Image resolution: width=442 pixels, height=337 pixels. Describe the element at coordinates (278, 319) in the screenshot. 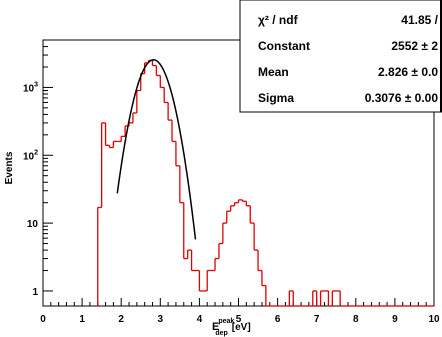

I see `x-tick-label: 6` at that location.